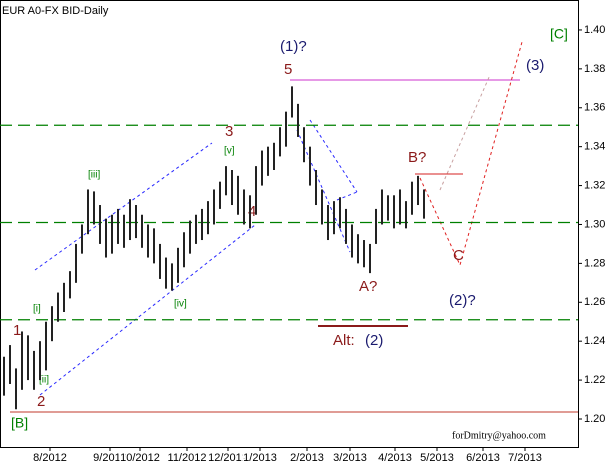  I want to click on x-tick-label: 6/2013, so click(483, 458).